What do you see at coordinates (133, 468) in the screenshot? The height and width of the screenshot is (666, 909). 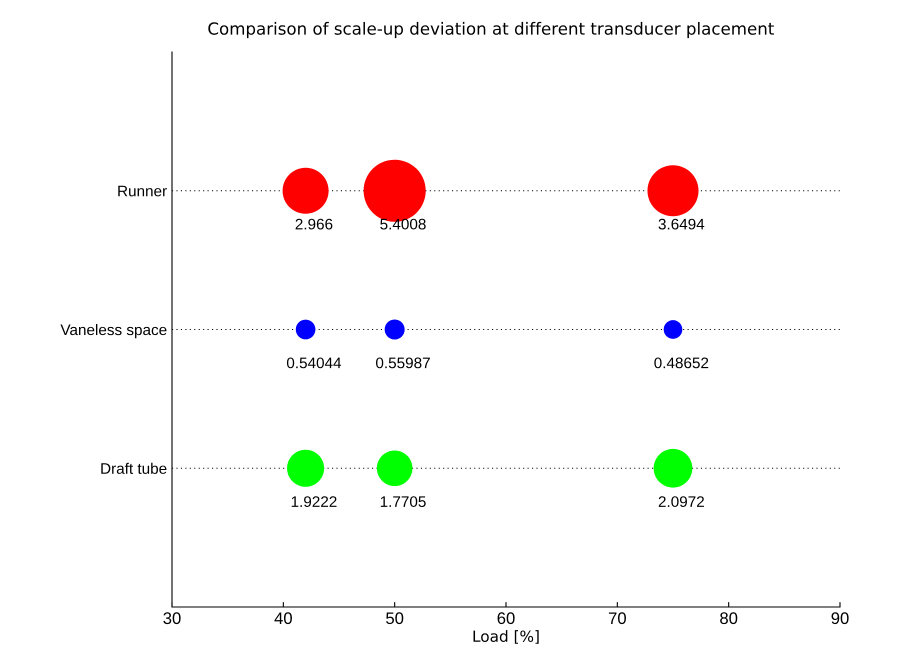 I see `y-tick-label: Draft tube` at bounding box center [133, 468].